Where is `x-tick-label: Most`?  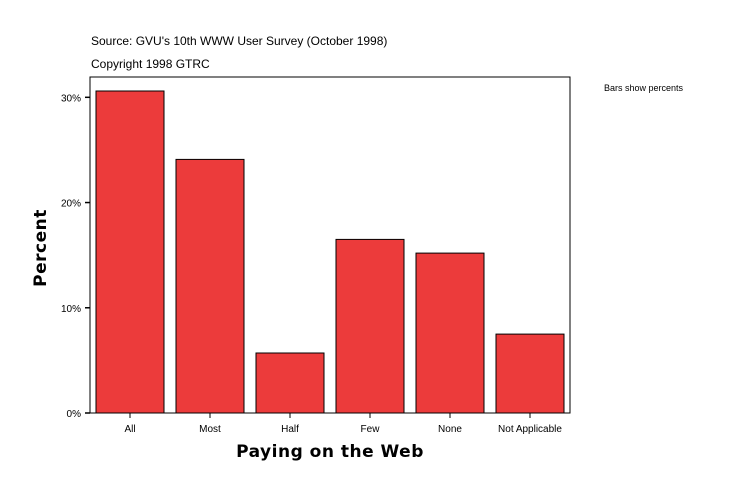
x-tick-label: Most is located at coordinates (210, 429).